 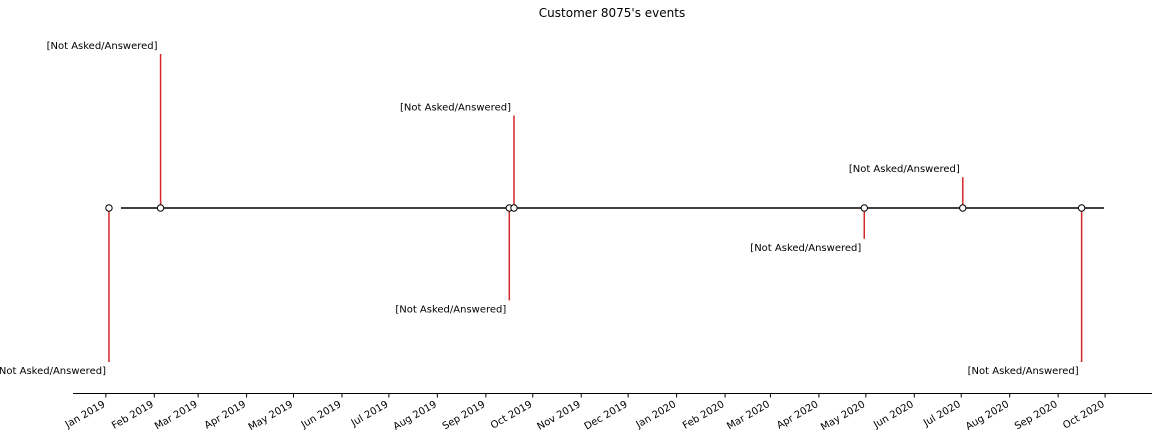 What do you see at coordinates (511, 415) in the screenshot?
I see `x-tick-label: Oct 2019` at bounding box center [511, 415].